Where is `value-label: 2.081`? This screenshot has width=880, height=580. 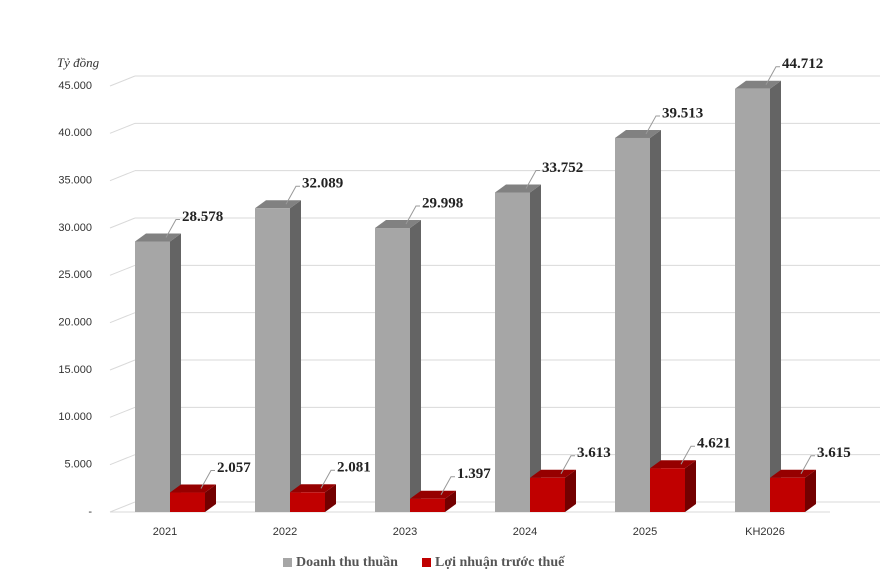 value-label: 2.081 is located at coordinates (354, 468).